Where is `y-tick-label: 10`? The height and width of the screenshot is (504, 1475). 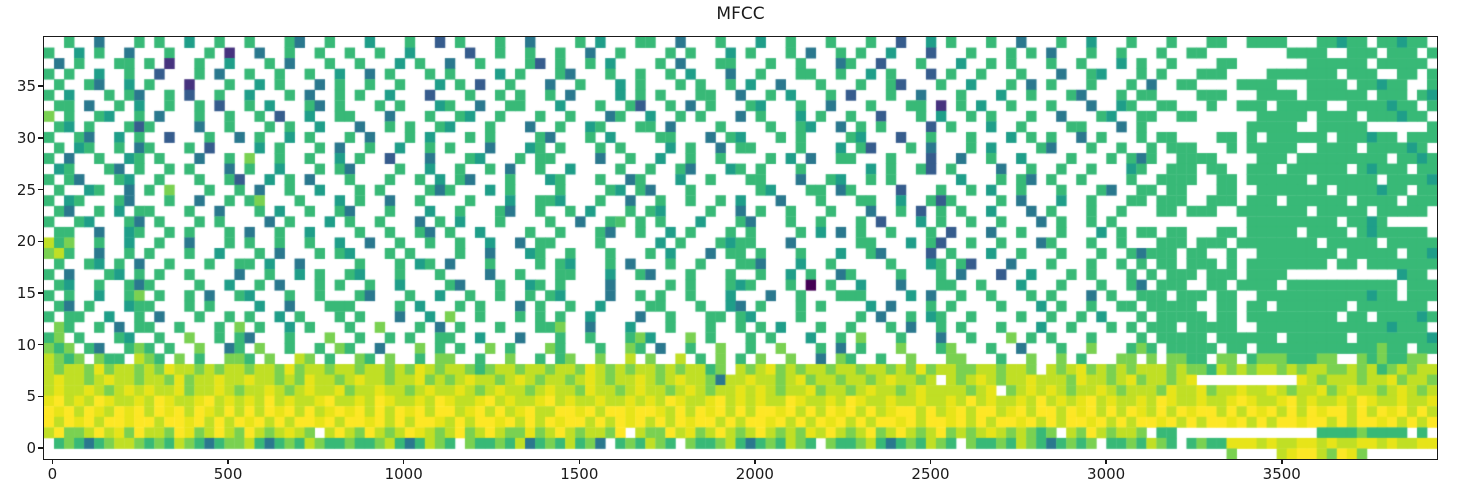
y-tick-label: 10 is located at coordinates (26, 344).